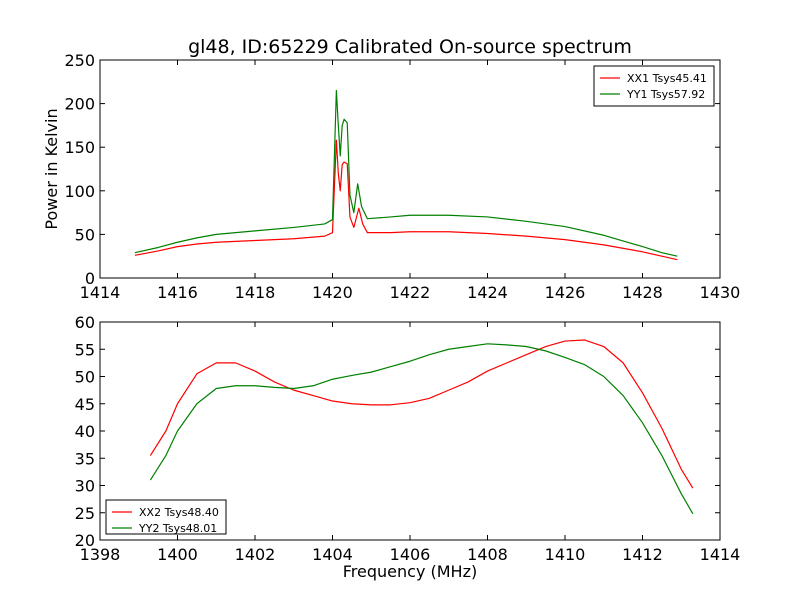  Describe the element at coordinates (100, 554) in the screenshot. I see `x-tick-label: 1398` at that location.